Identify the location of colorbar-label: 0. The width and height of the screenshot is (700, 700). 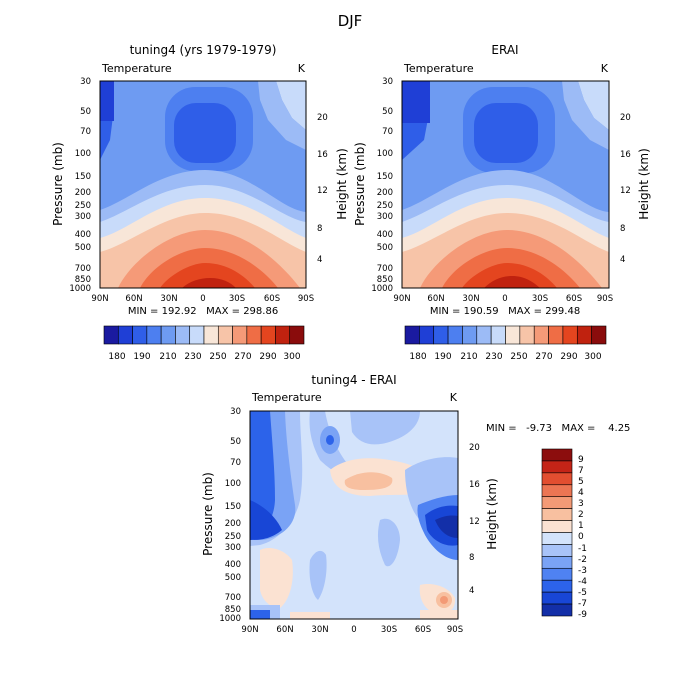
(581, 537).